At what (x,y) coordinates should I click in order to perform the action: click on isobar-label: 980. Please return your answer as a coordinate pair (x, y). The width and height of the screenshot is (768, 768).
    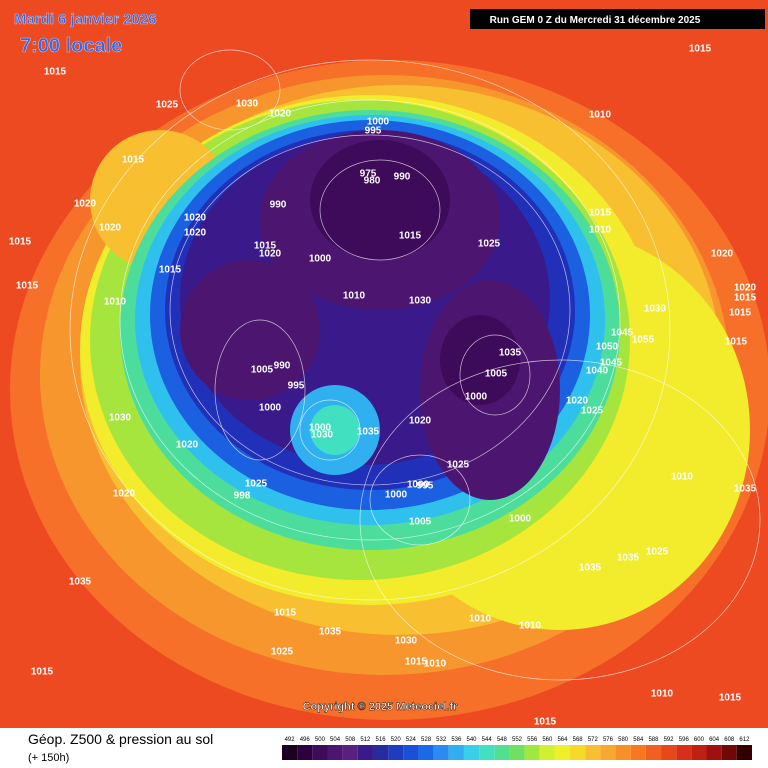
    Looking at the image, I should click on (372, 181).